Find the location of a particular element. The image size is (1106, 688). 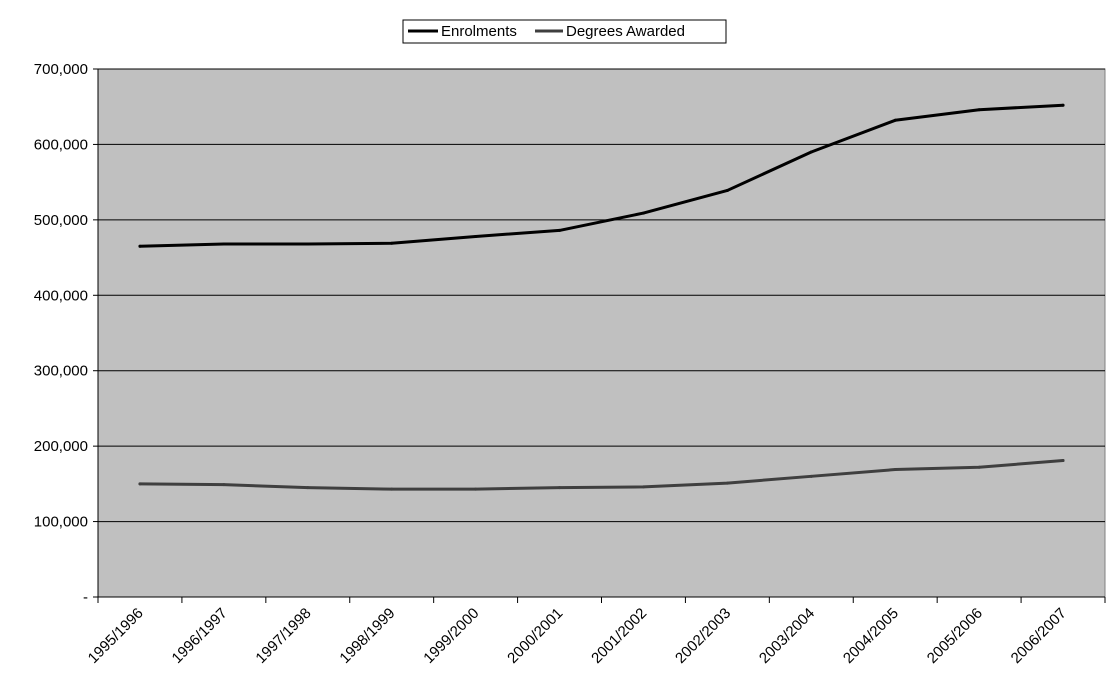

x-tick-label-7: 2002/2003 is located at coordinates (703, 636).